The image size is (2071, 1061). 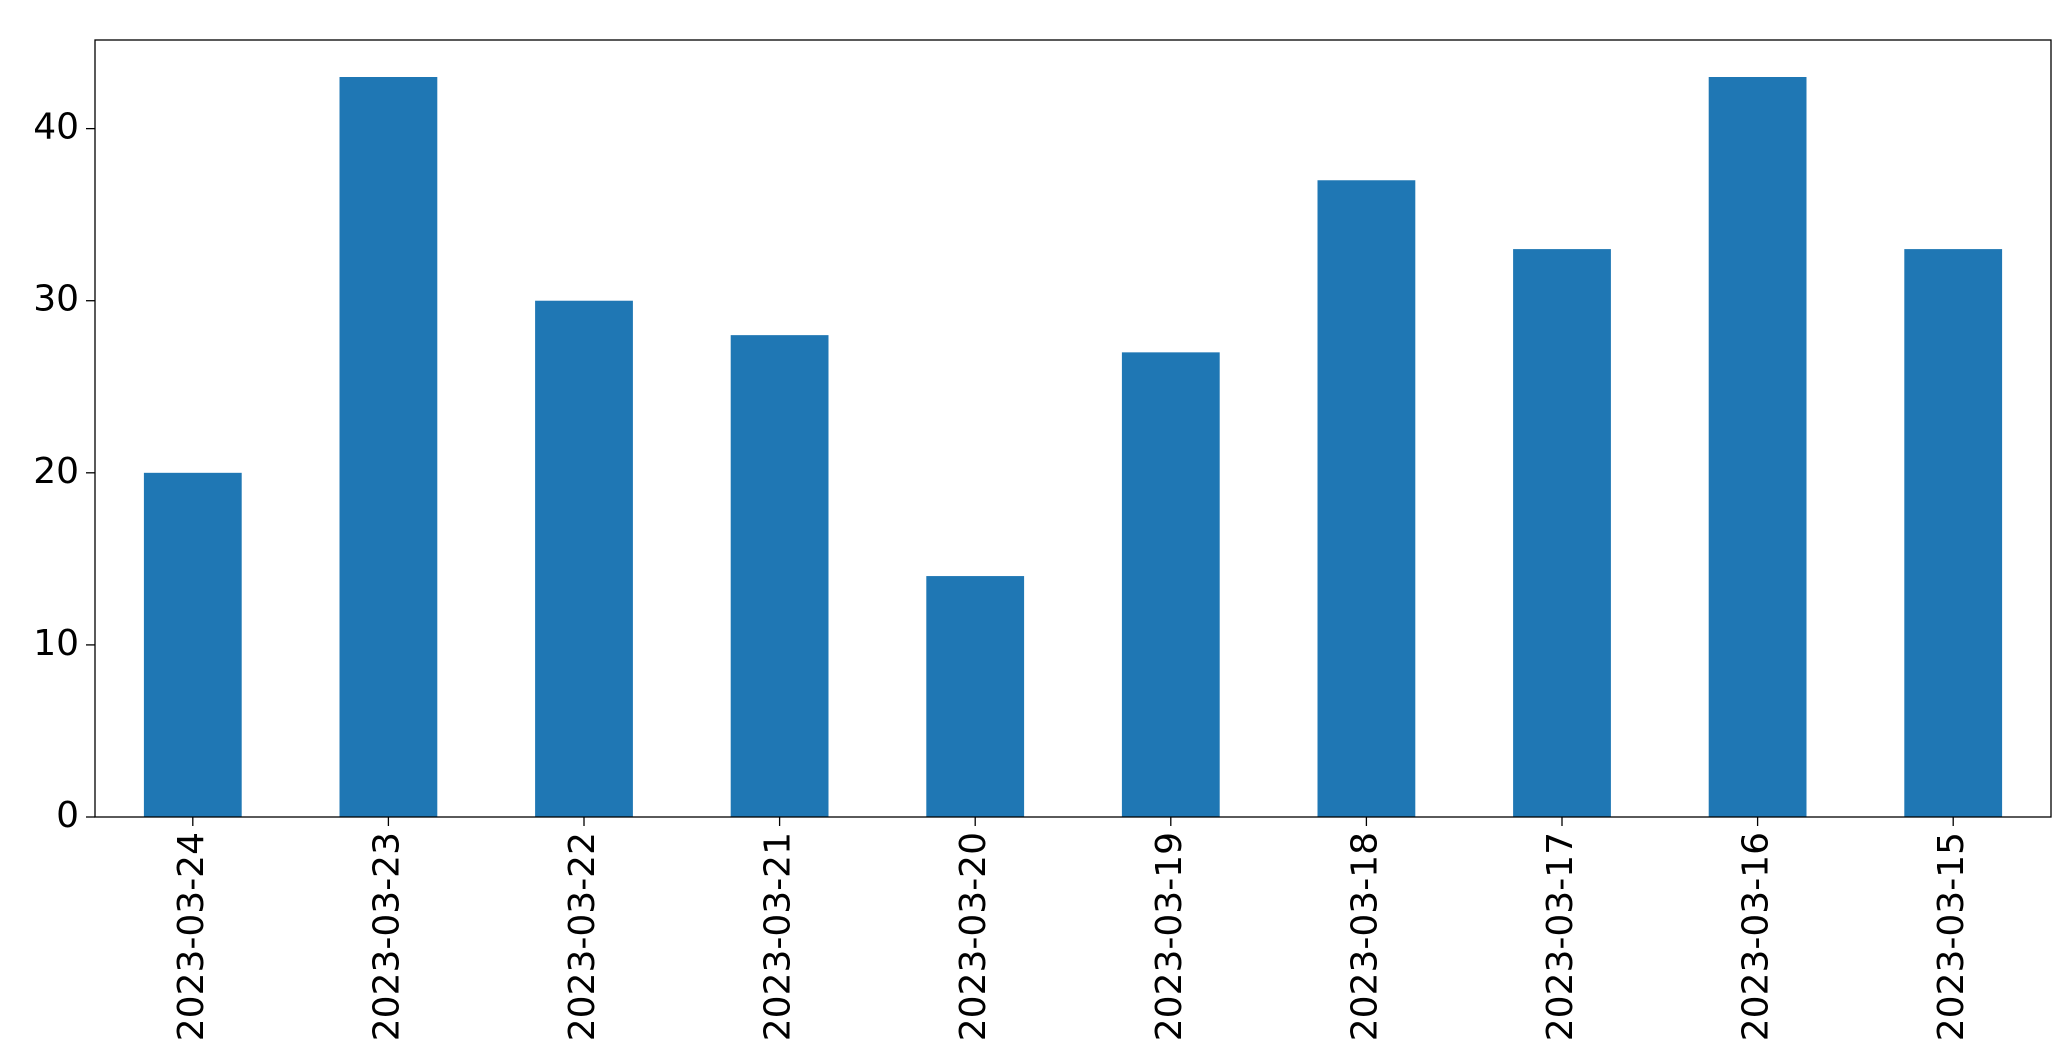 What do you see at coordinates (973, 936) in the screenshot?
I see `x-tick-label: 2023-03-20` at bounding box center [973, 936].